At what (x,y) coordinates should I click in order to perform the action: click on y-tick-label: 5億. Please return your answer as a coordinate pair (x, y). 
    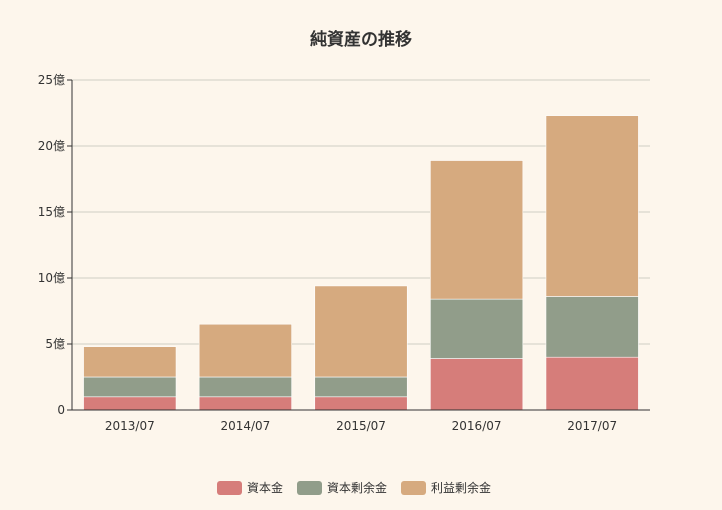
    Looking at the image, I should click on (55, 344).